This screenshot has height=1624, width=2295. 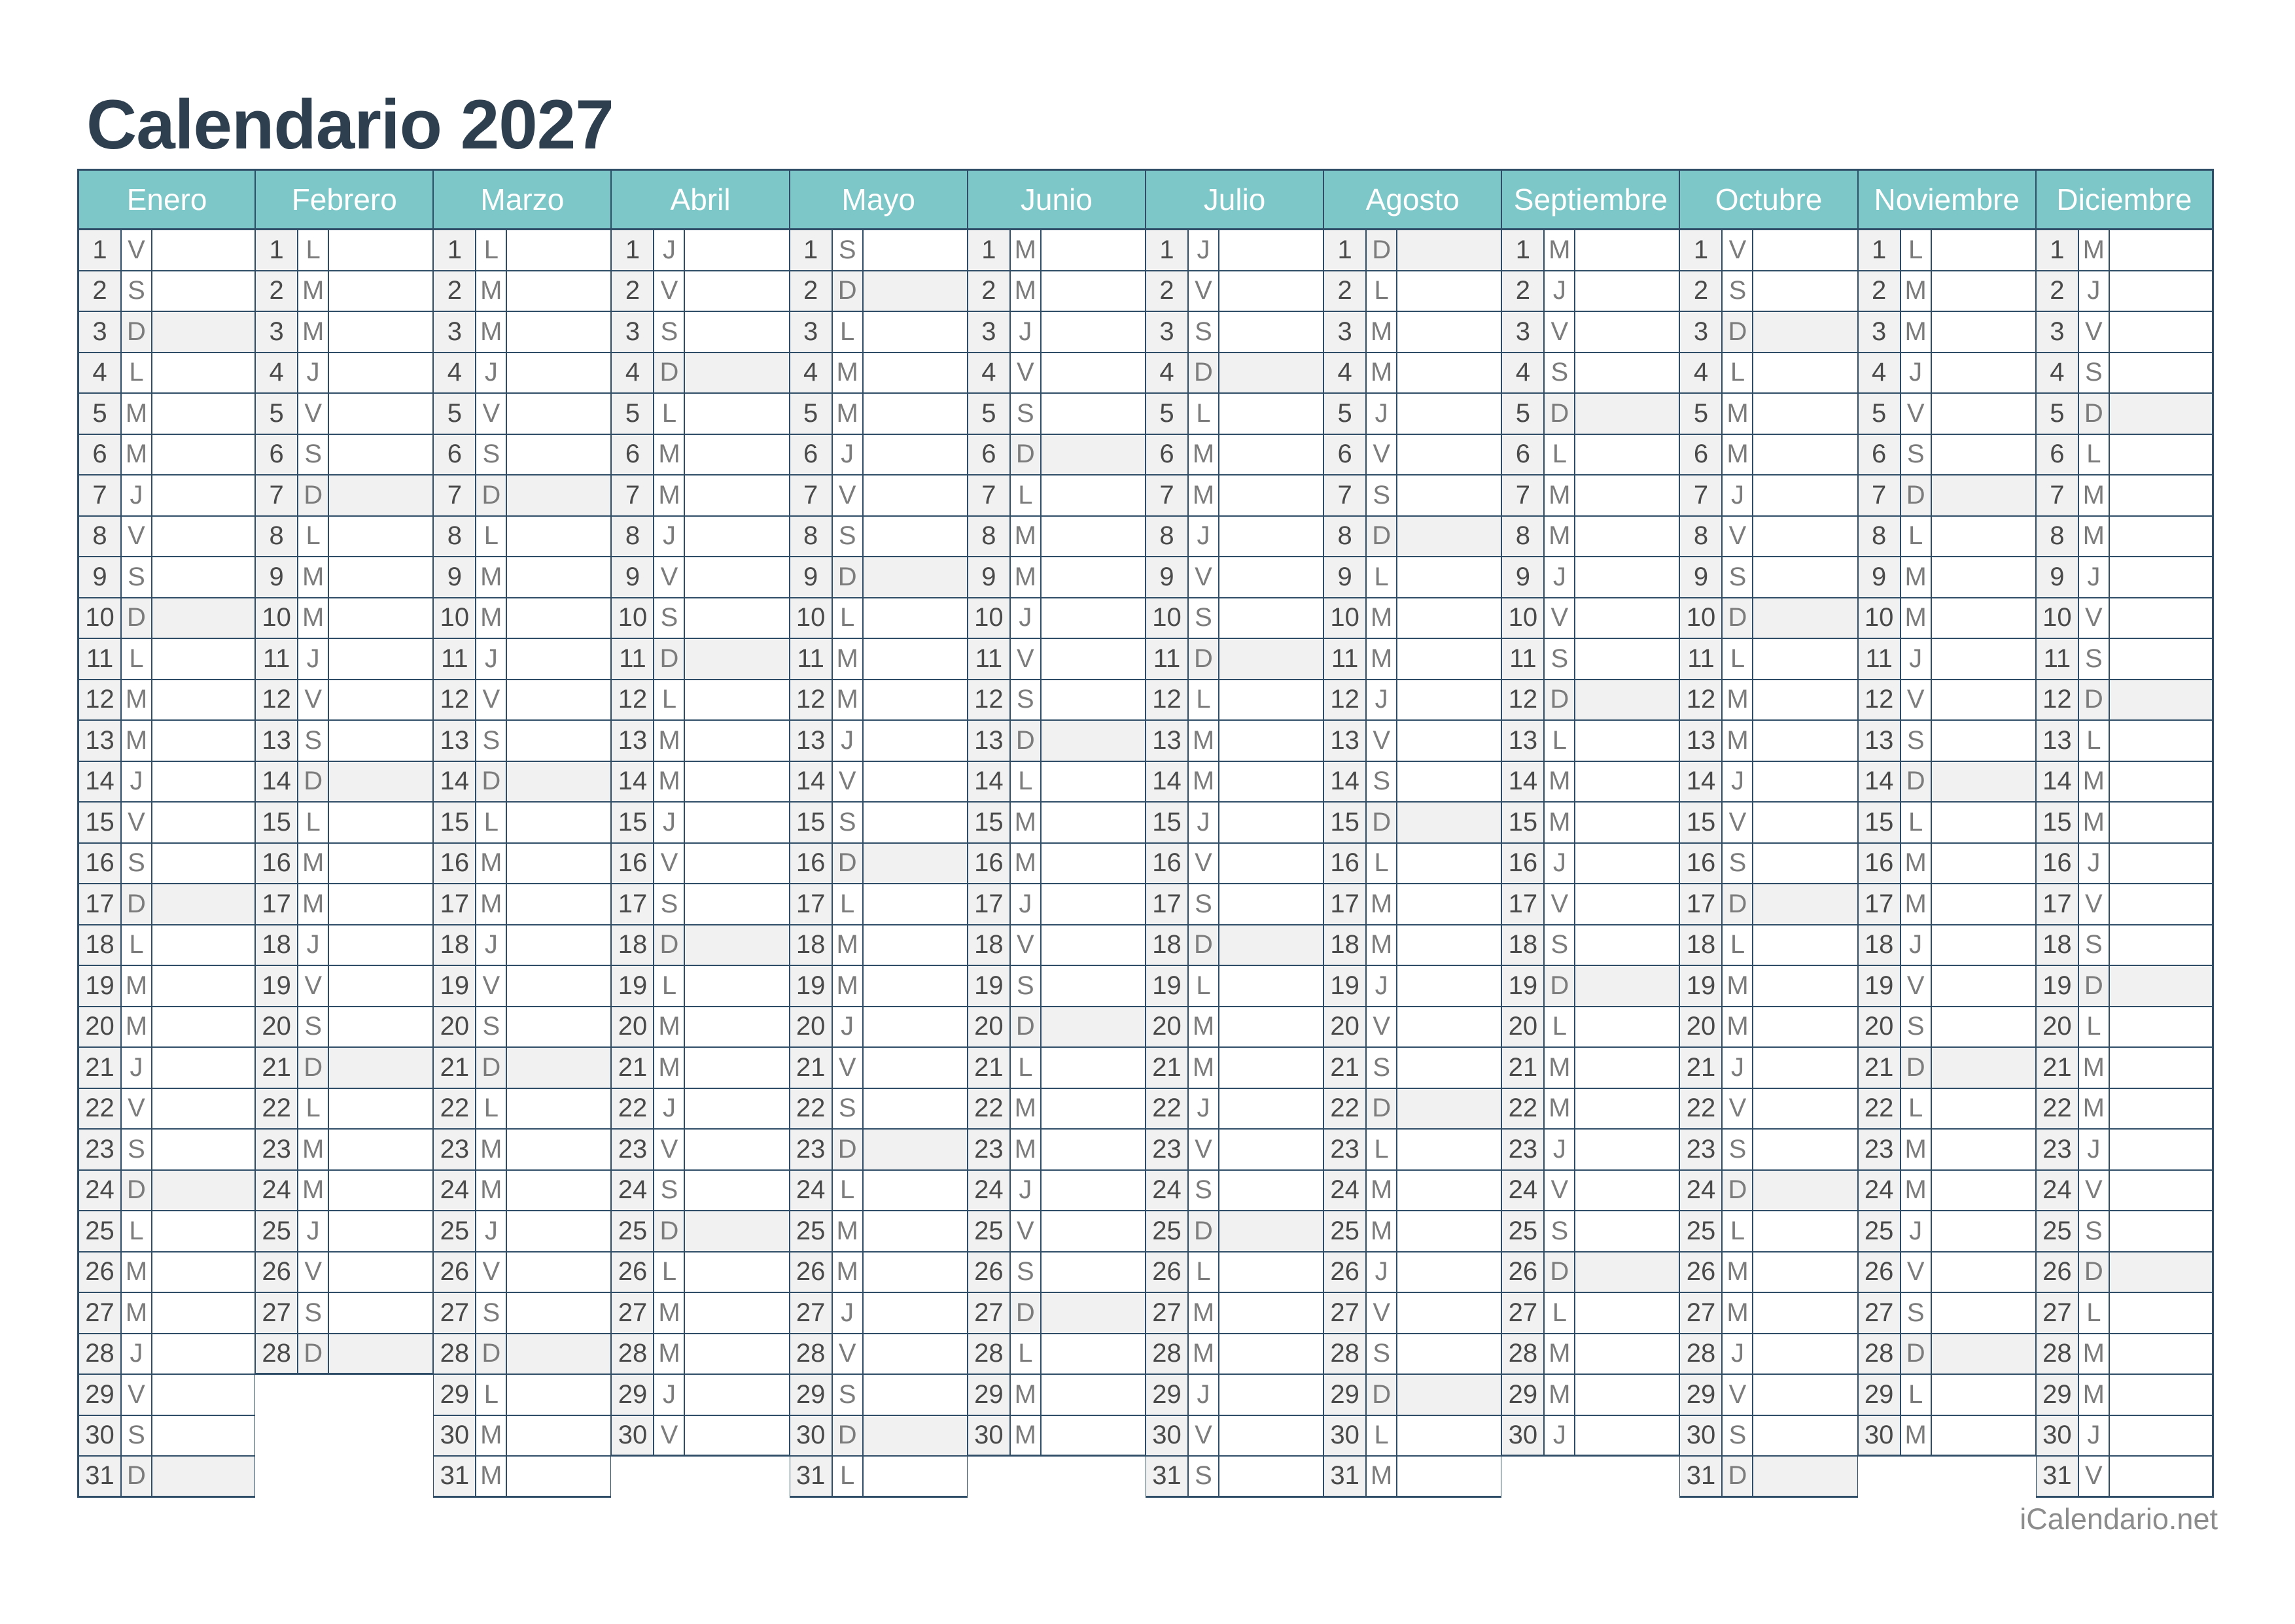 I want to click on day-row: 16 S, so click(x=166, y=864).